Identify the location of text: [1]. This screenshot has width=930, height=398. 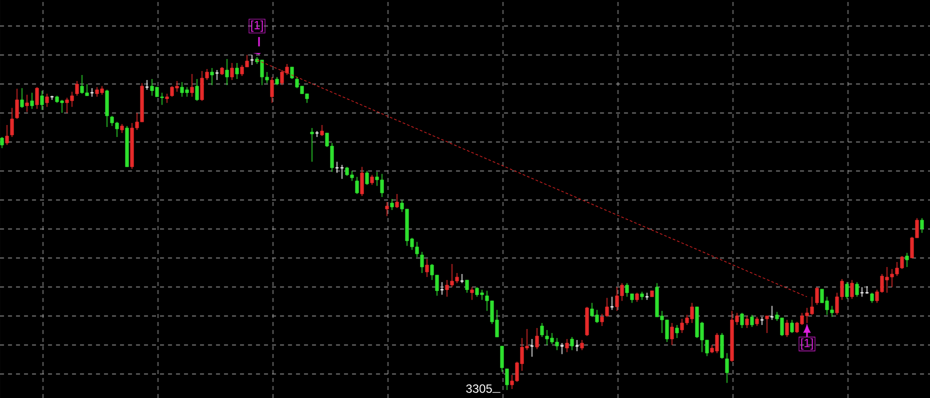
(257, 26).